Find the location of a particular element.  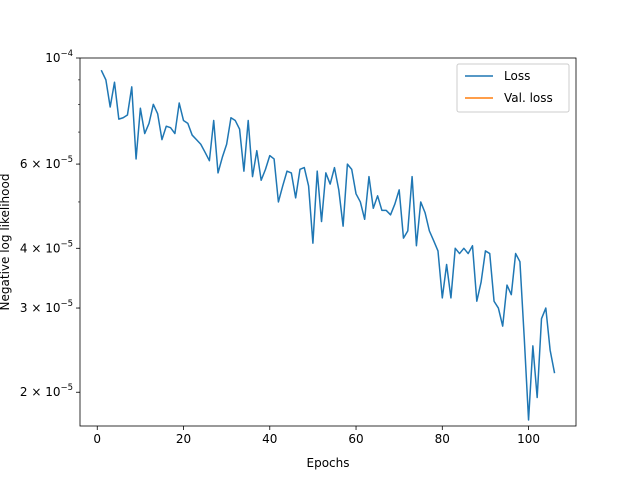

x-tick-label: 100 is located at coordinates (528, 439).